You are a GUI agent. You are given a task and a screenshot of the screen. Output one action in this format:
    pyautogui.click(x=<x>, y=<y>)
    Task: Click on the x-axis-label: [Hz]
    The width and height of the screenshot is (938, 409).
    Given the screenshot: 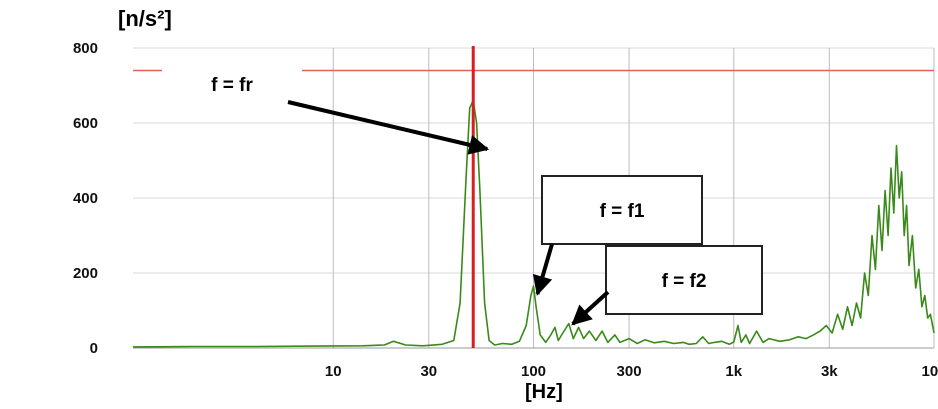 What is the action you would take?
    pyautogui.click(x=544, y=392)
    